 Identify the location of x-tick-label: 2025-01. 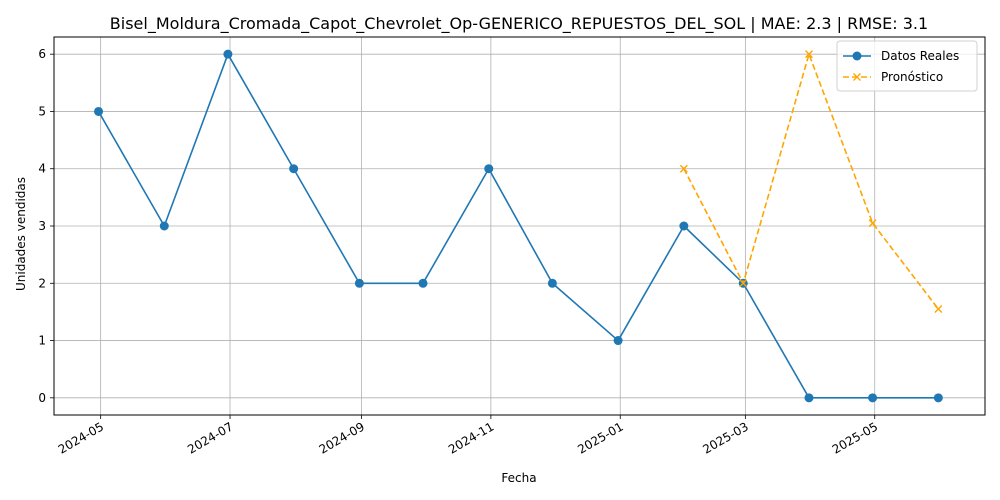
(600, 437).